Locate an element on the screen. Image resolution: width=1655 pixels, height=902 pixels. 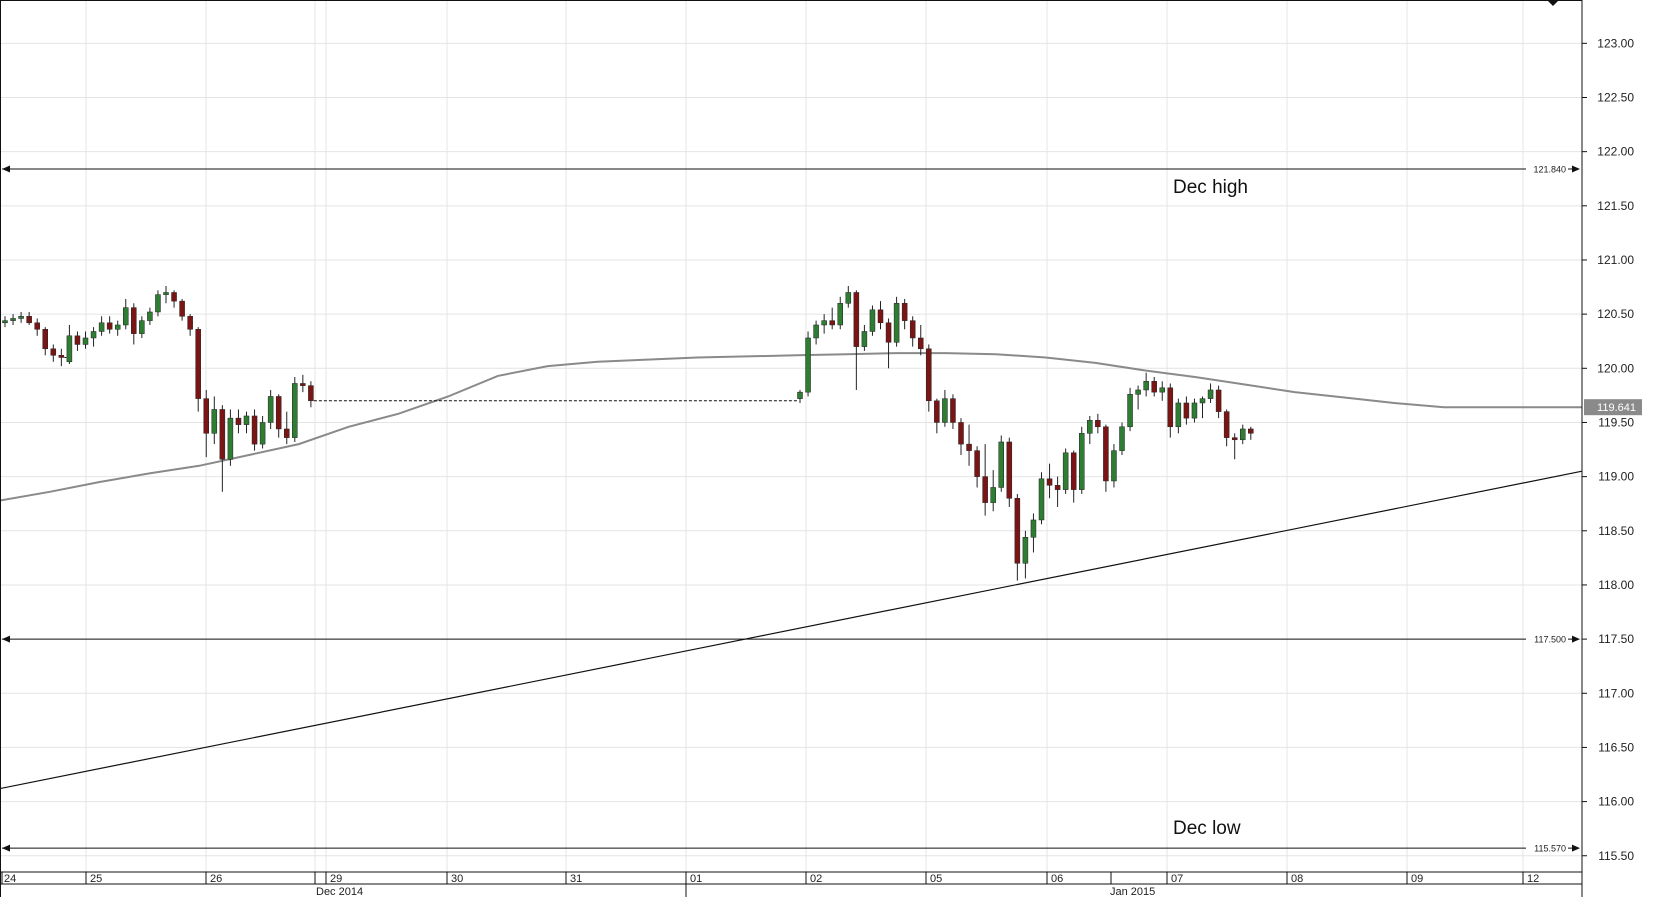
y-tick-label-6: 120.00 is located at coordinates (1615, 368).